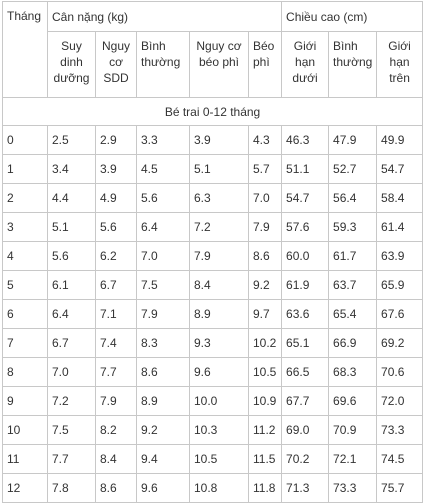 The image size is (424, 503). I want to click on table-row: 6 6.4 7.1 7.9 8.9 9.7 63.6 65.4 67.6, so click(213, 314).